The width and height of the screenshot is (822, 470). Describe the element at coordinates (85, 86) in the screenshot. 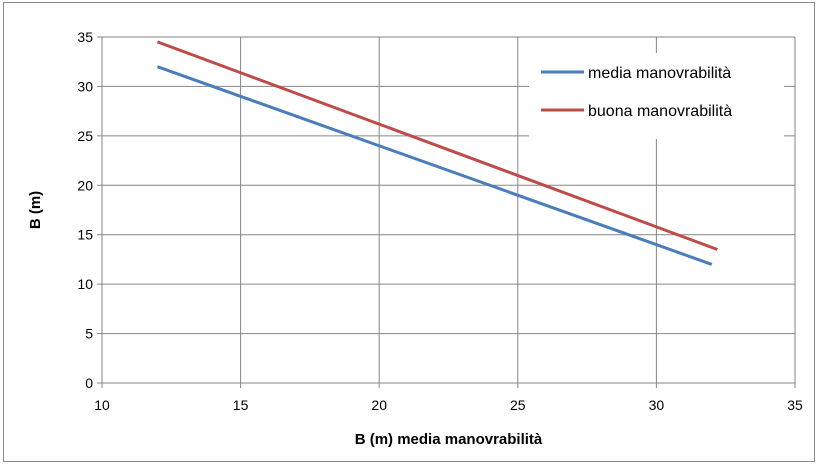

I see `y-tick-label: 30` at that location.